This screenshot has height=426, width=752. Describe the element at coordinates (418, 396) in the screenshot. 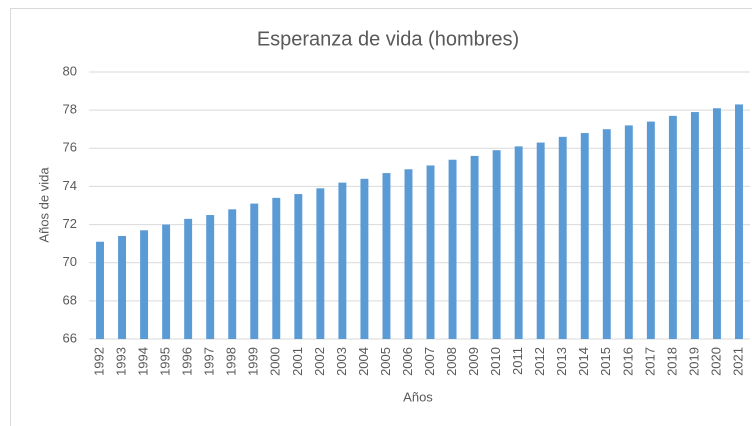

I see `x-axis-title: Años` at that location.